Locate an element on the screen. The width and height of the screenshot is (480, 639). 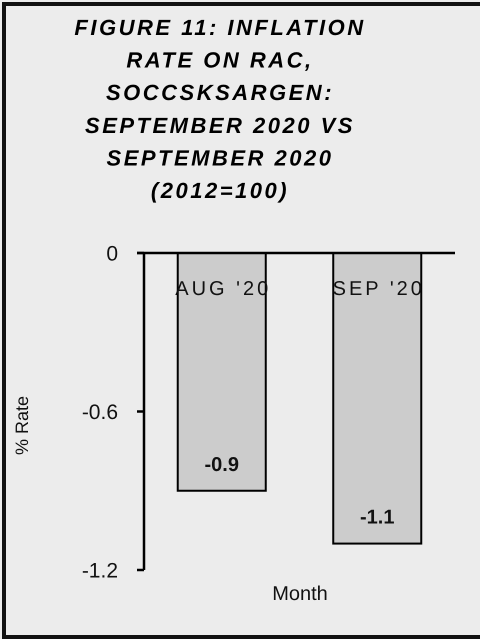
x-axis-title: Month is located at coordinates (300, 594).